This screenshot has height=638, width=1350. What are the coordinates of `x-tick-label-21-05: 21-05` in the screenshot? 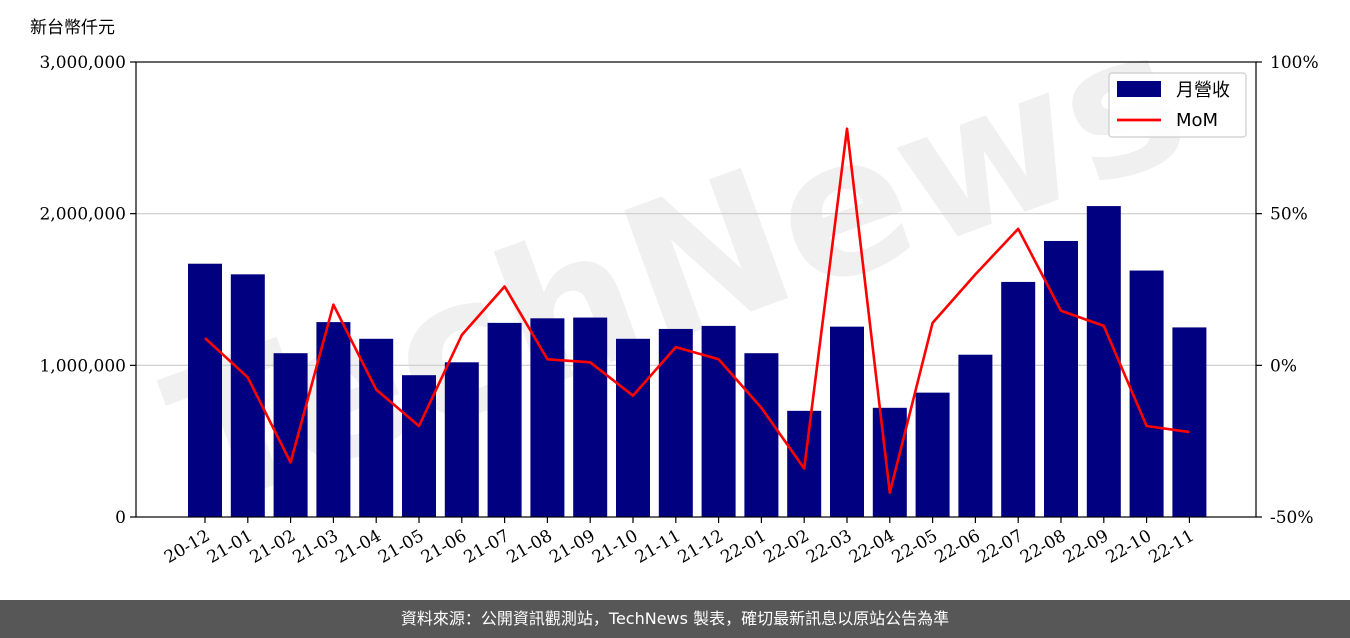 It's located at (401, 547).